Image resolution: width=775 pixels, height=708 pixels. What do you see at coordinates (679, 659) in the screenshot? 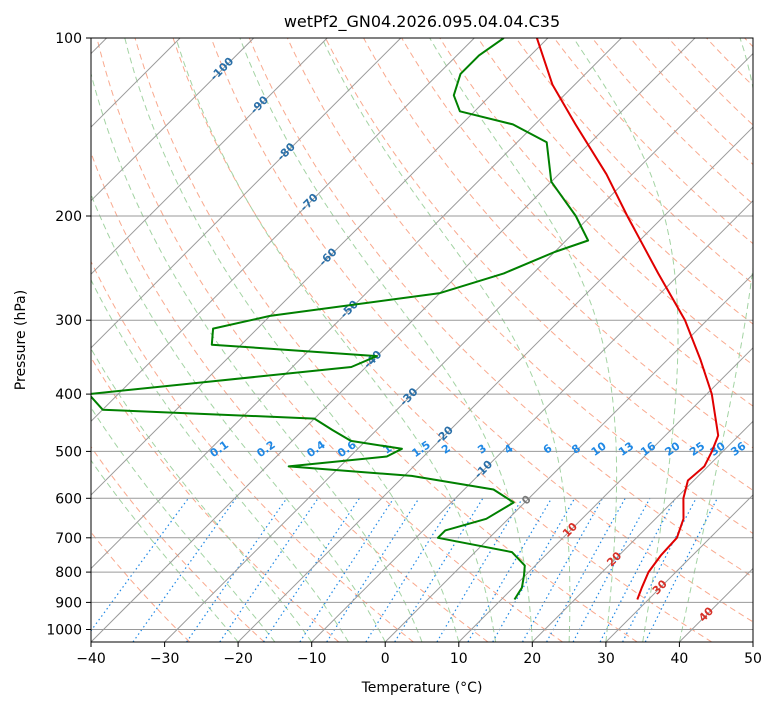
I see `x-tick-label: 40` at bounding box center [679, 659].